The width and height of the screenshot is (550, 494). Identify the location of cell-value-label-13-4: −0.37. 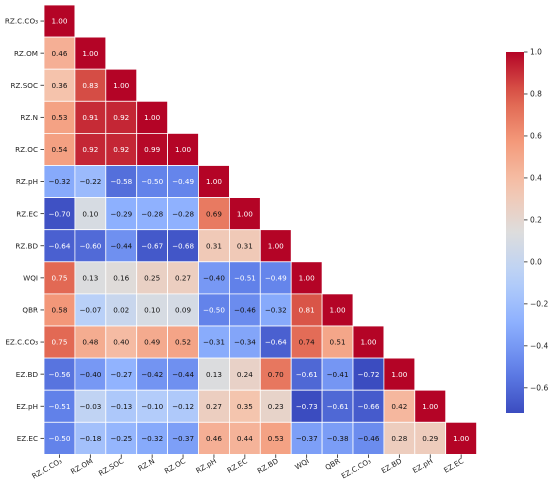
(183, 438).